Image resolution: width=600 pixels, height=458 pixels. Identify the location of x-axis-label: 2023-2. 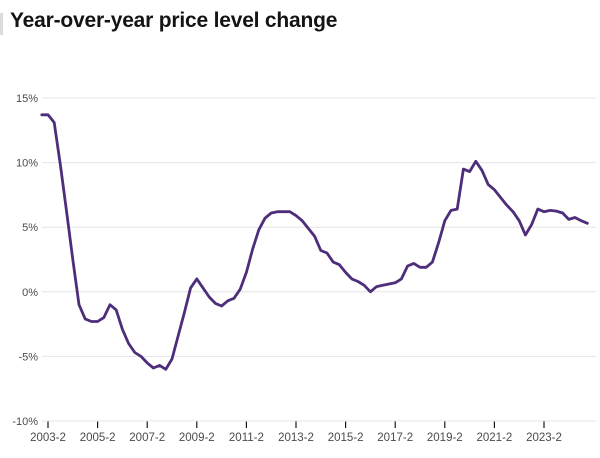
(544, 438).